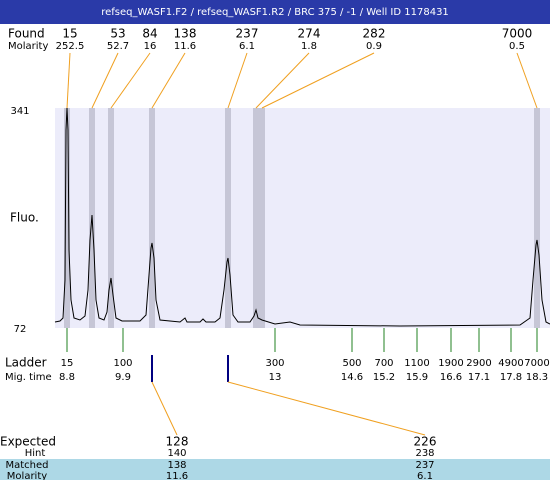  What do you see at coordinates (384, 377) in the screenshot?
I see `ladder-time: 15.2` at bounding box center [384, 377].